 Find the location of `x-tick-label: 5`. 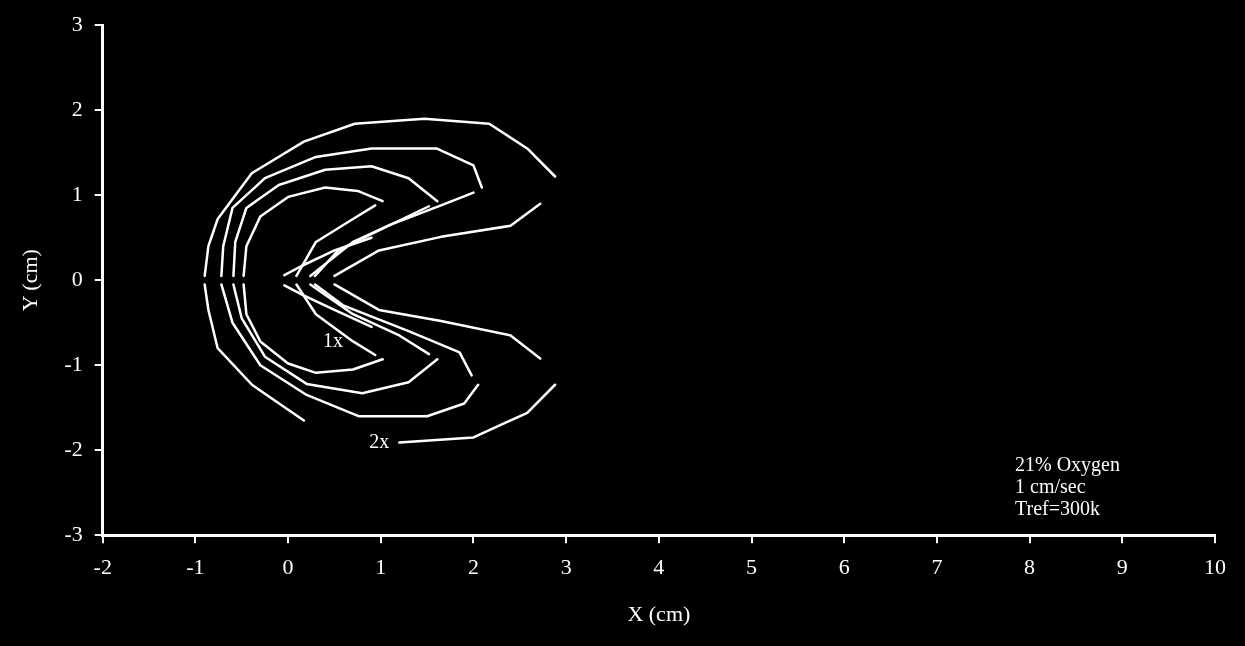

x-tick-label: 5 is located at coordinates (752, 567).